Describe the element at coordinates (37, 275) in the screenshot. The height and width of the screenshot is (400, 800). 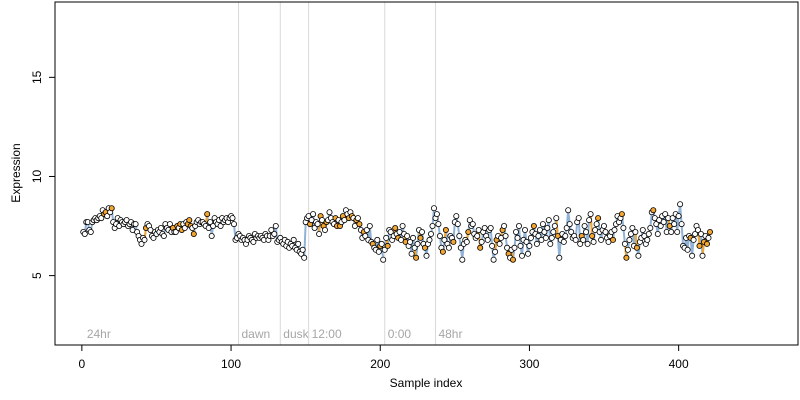
I see `y-tick-label: 5` at that location.